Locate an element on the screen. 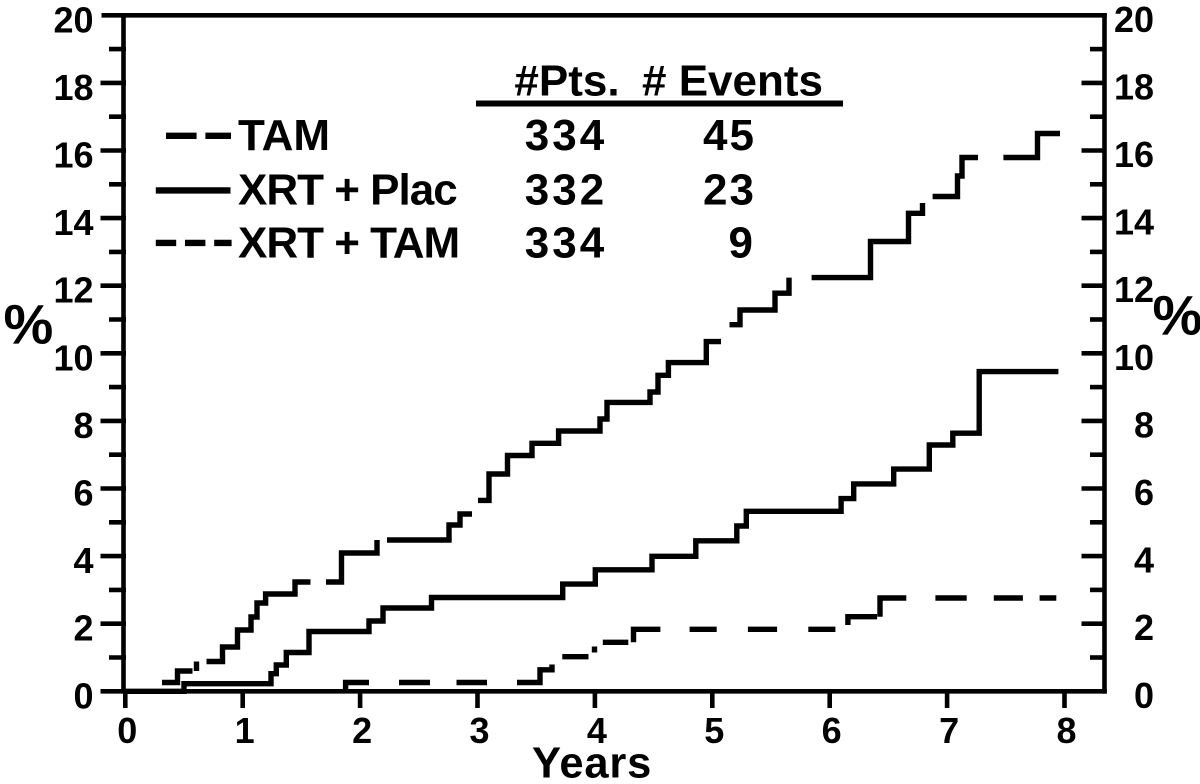 Image resolution: width=1200 pixels, height=784 pixels. svg-text: TAM is located at coordinates (284, 135).